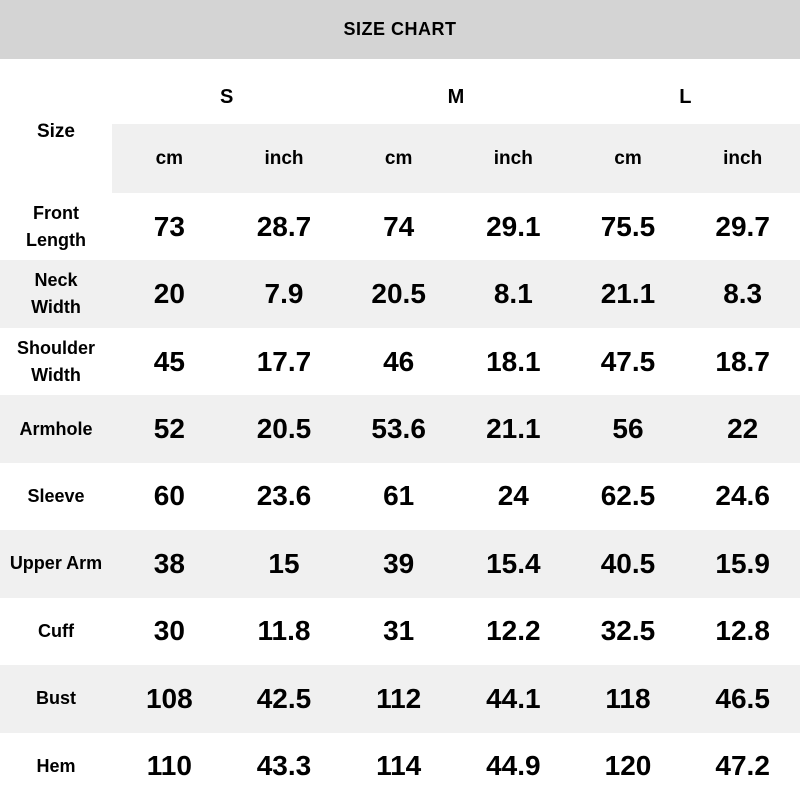 This screenshot has width=800, height=800. What do you see at coordinates (742, 631) in the screenshot?
I see `cell-value: 12.8` at bounding box center [742, 631].